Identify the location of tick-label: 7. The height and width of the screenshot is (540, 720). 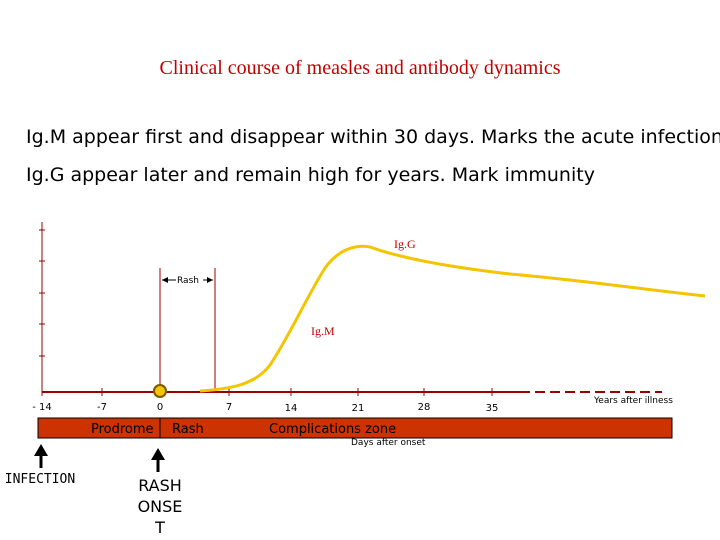
(229, 407).